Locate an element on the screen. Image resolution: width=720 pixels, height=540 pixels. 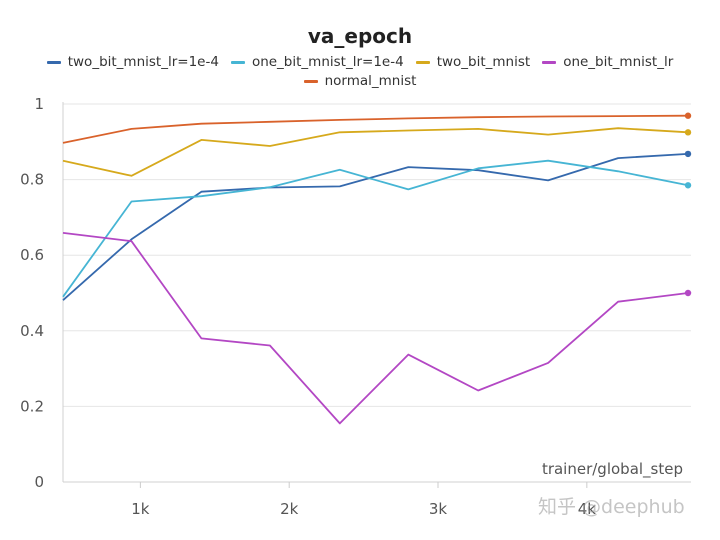
legend-item-one-bit: one_bit_mnist_lr is located at coordinates (607, 62).